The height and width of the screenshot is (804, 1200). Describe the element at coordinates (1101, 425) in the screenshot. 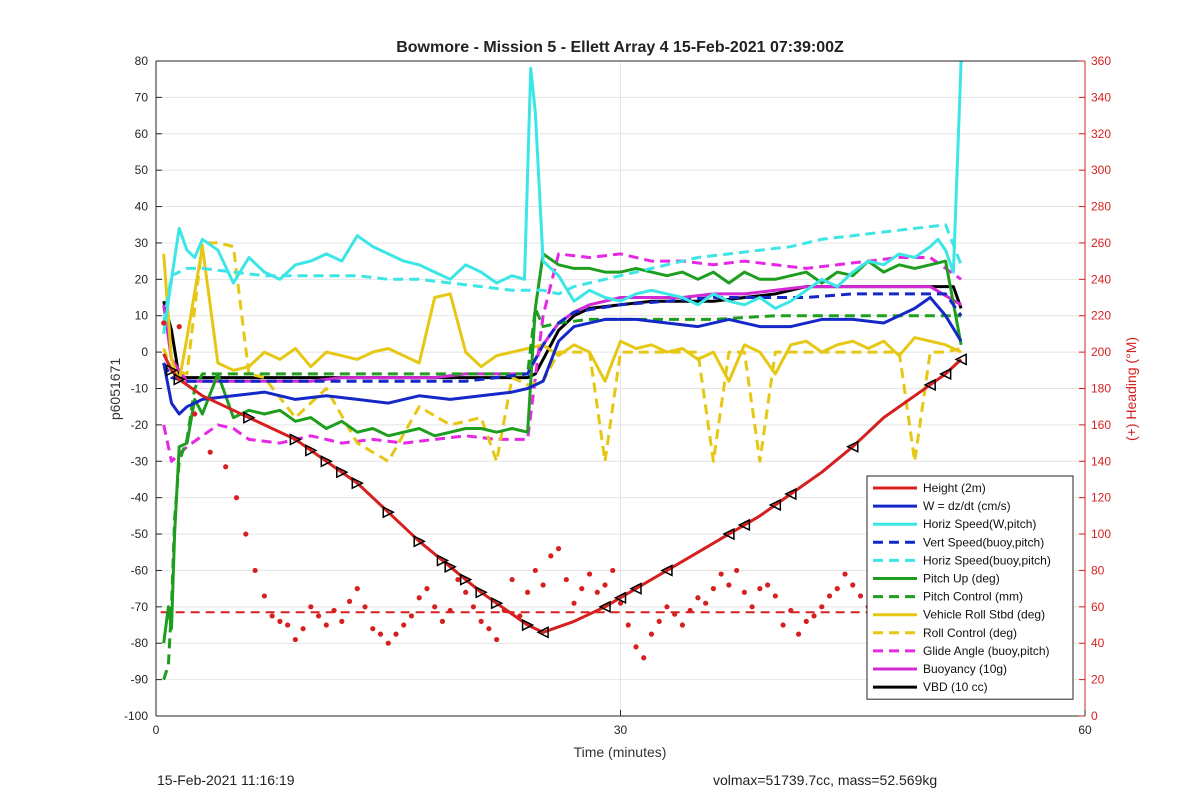

I see `y2-tick-label: 160` at that location.